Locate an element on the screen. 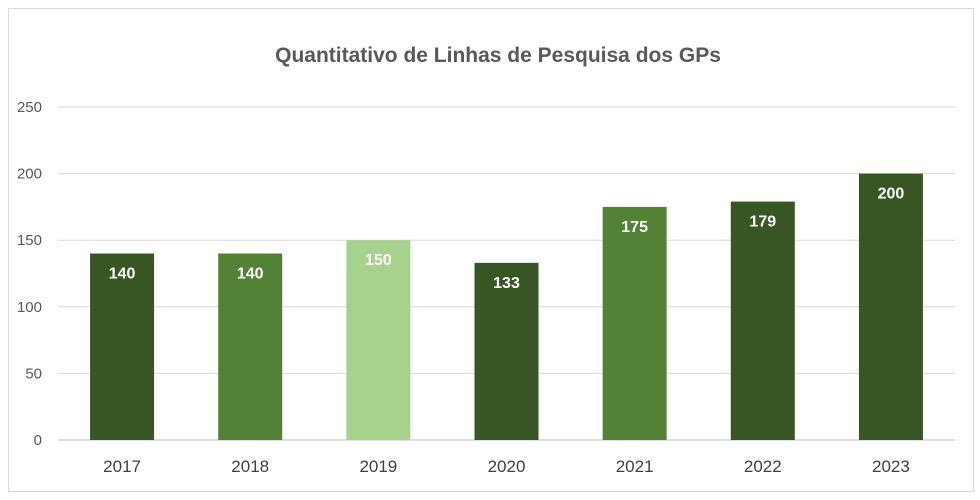 This screenshot has width=980, height=500. x-axis: 2017 2018 2019 2020 2021 2022 2023 is located at coordinates (506, 466).